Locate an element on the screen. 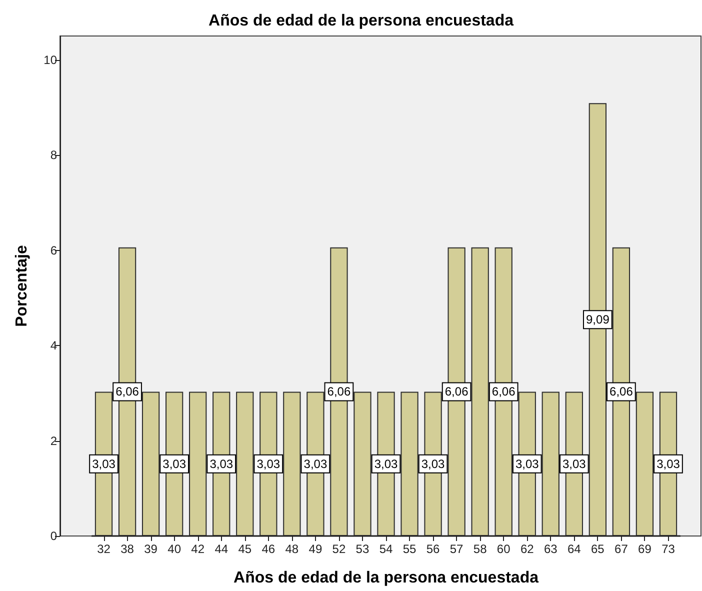  x-tick-label: 64 is located at coordinates (574, 549).